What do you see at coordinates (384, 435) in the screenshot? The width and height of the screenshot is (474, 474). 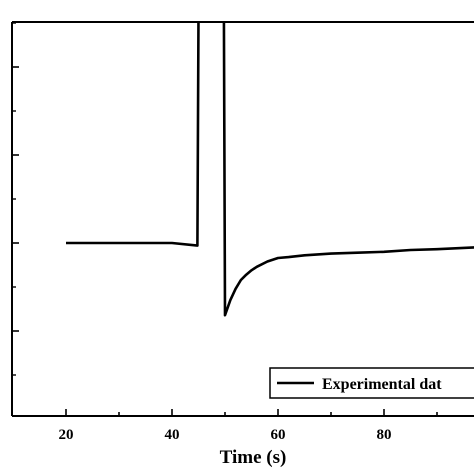 I see `x-tick-label: 80` at bounding box center [384, 435].